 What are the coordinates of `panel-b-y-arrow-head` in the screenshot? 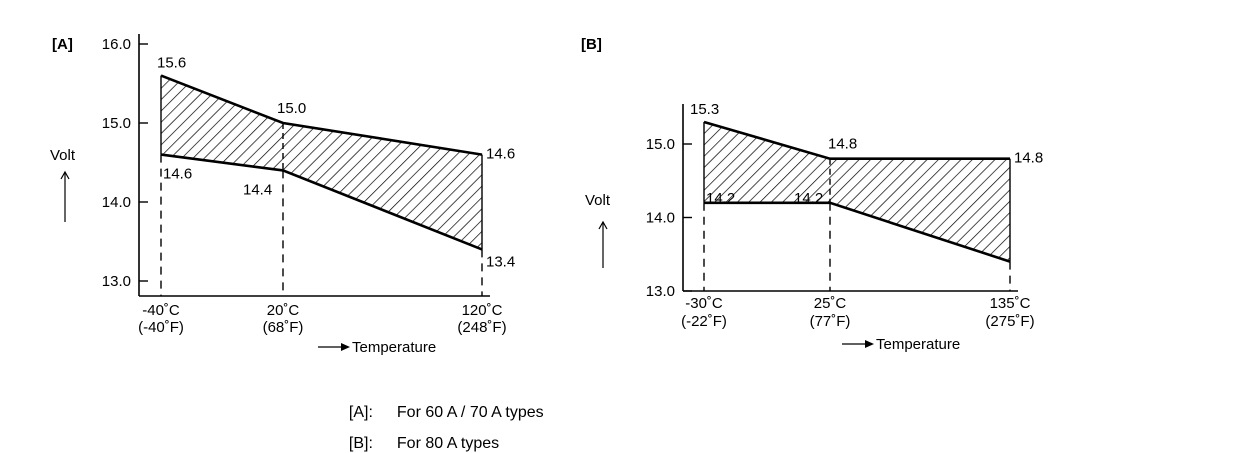 It's located at (603, 225).